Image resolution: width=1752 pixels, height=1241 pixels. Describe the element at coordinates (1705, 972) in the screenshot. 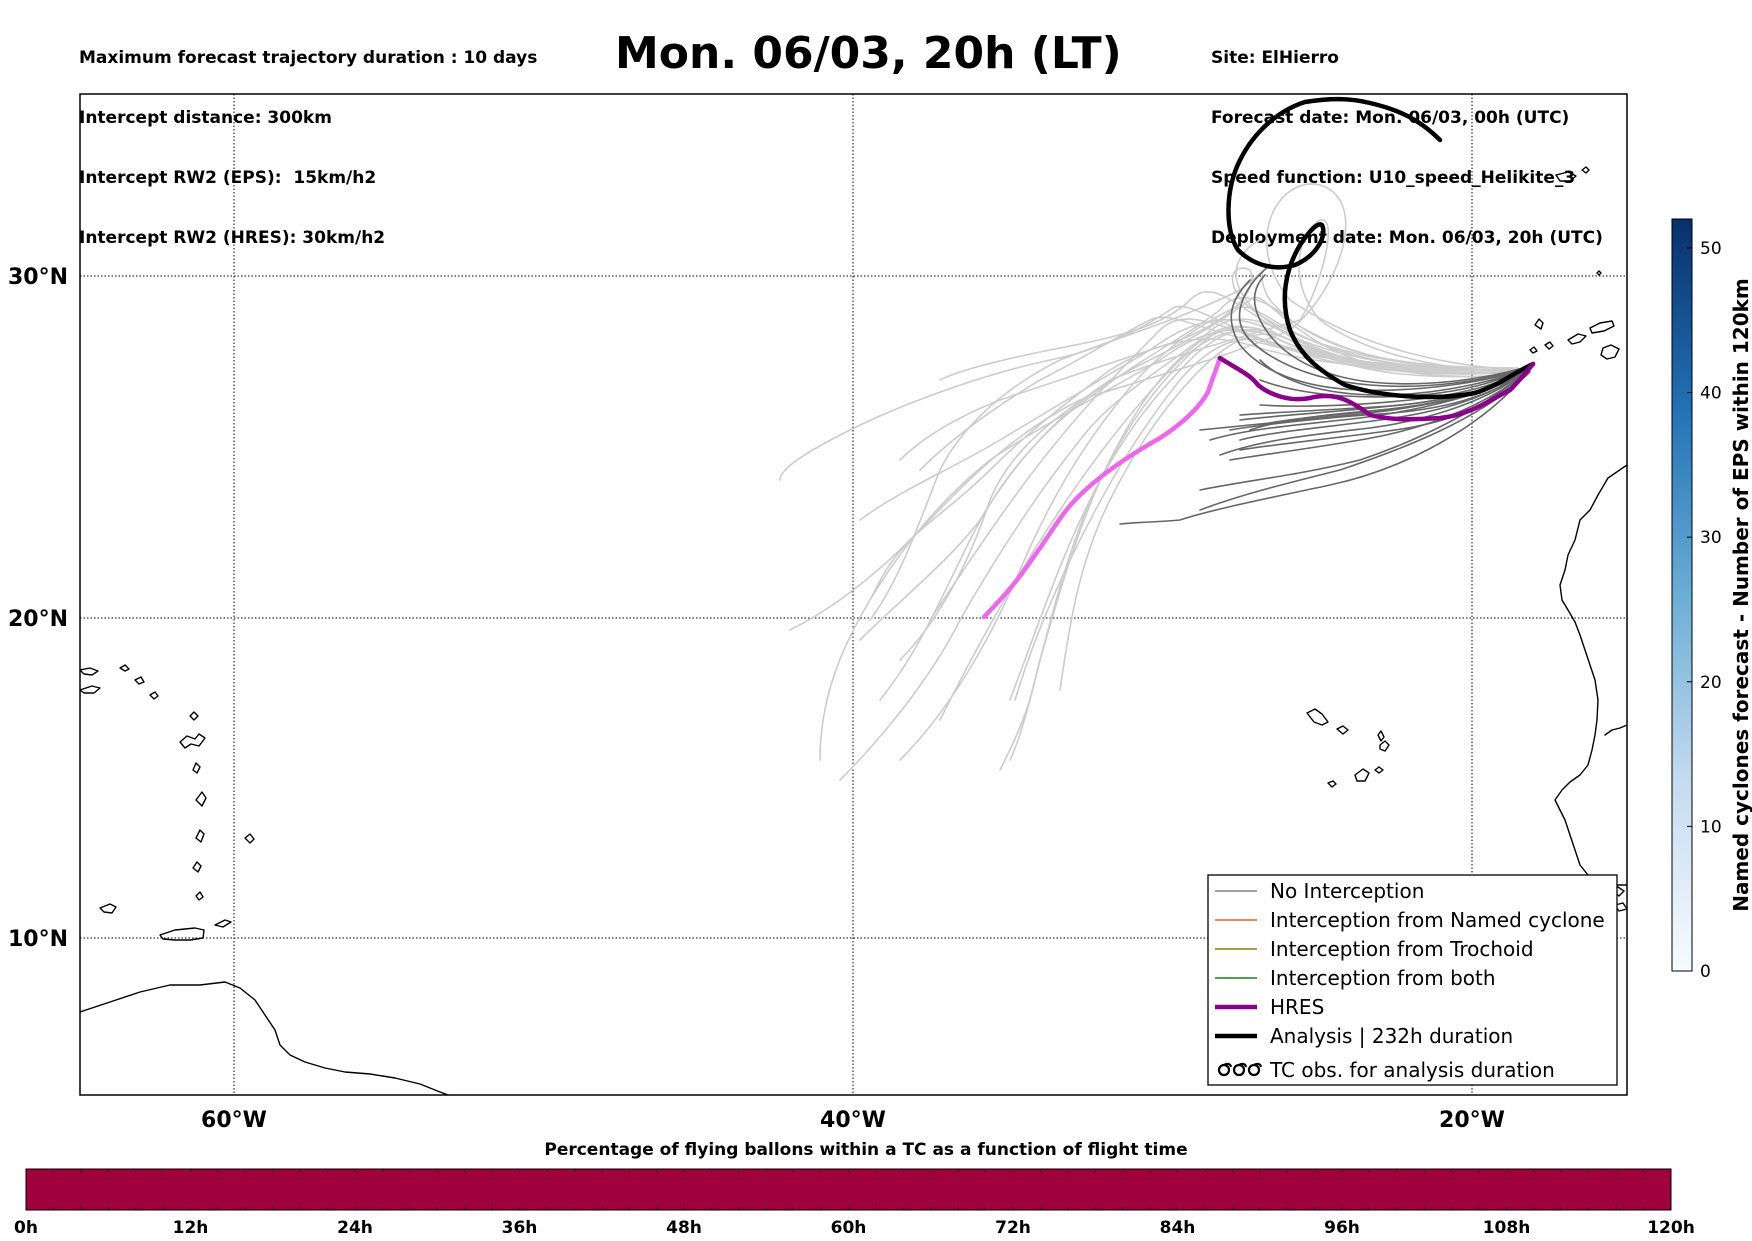

I see `colorbar-right-tick-label: 0` at that location.